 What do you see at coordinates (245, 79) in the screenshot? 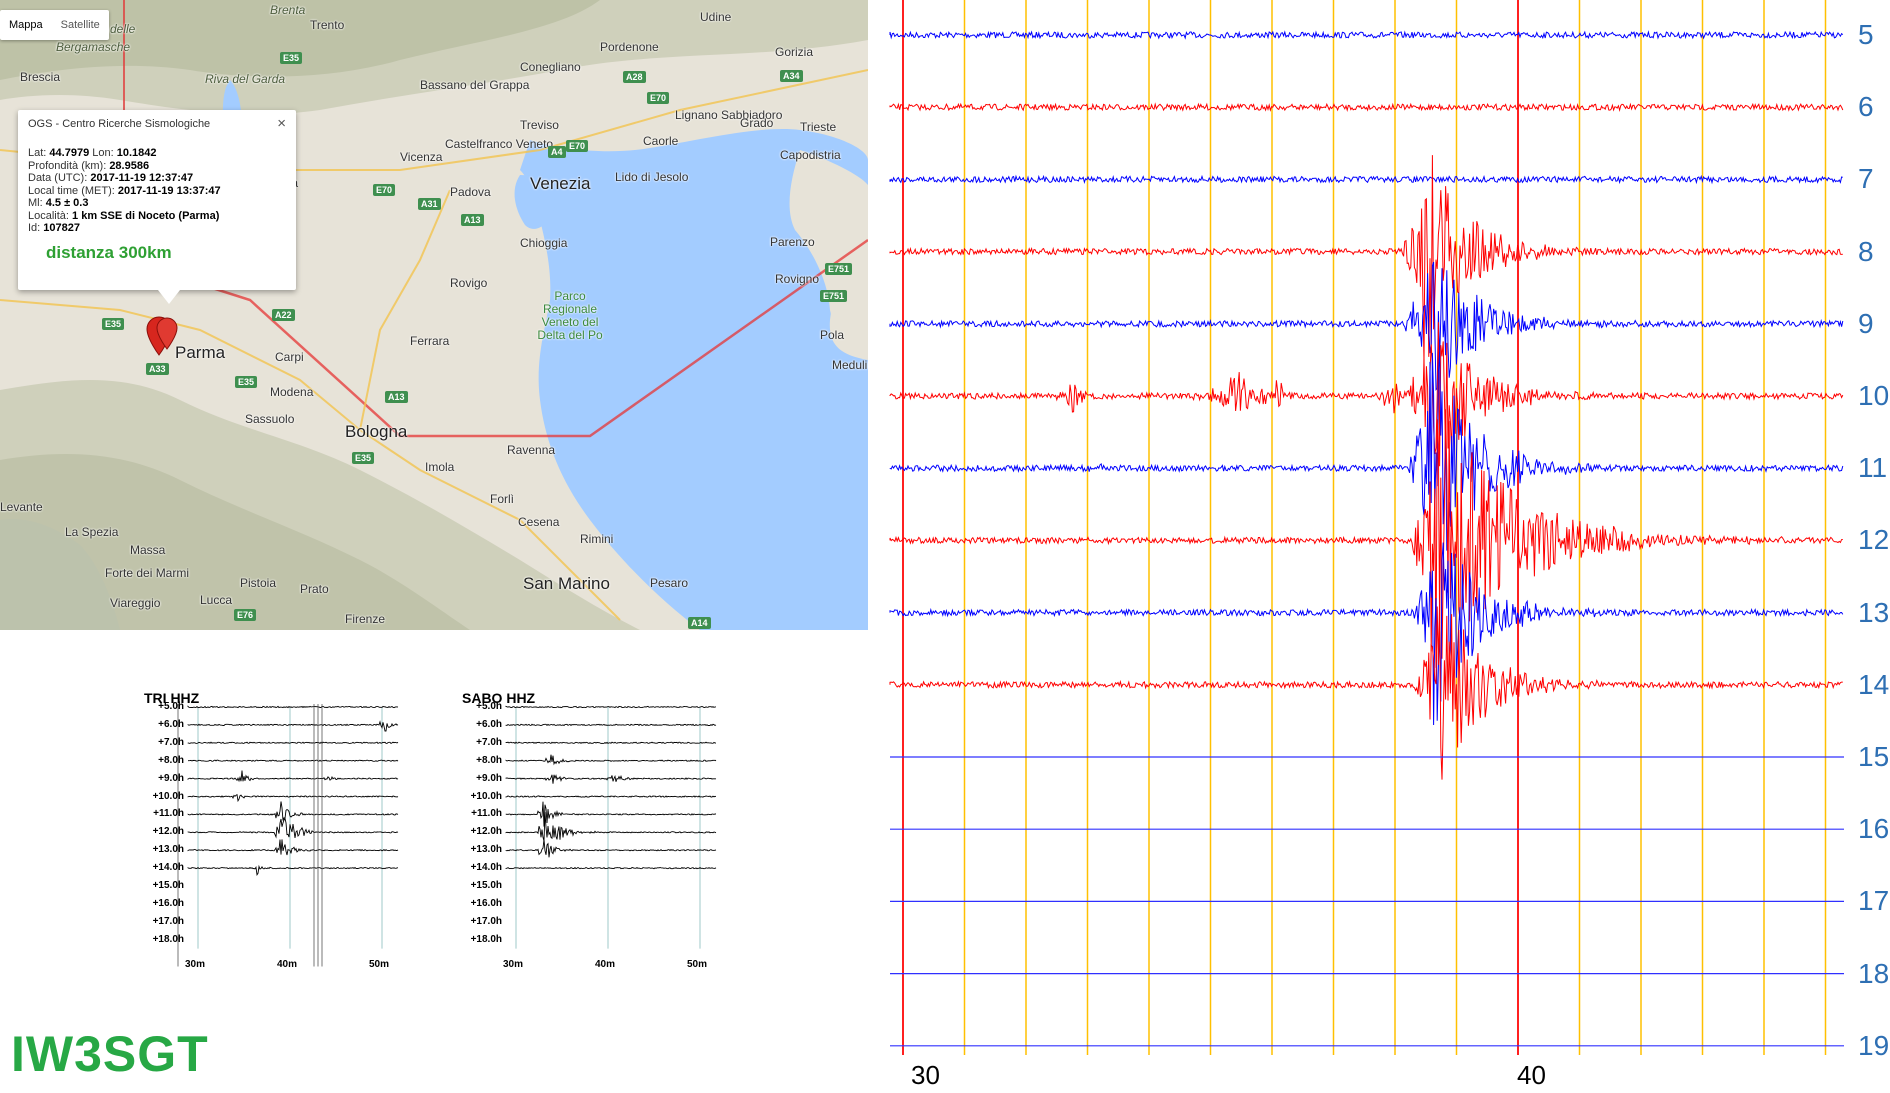
I see `terrain-label: Riva del Garda` at bounding box center [245, 79].